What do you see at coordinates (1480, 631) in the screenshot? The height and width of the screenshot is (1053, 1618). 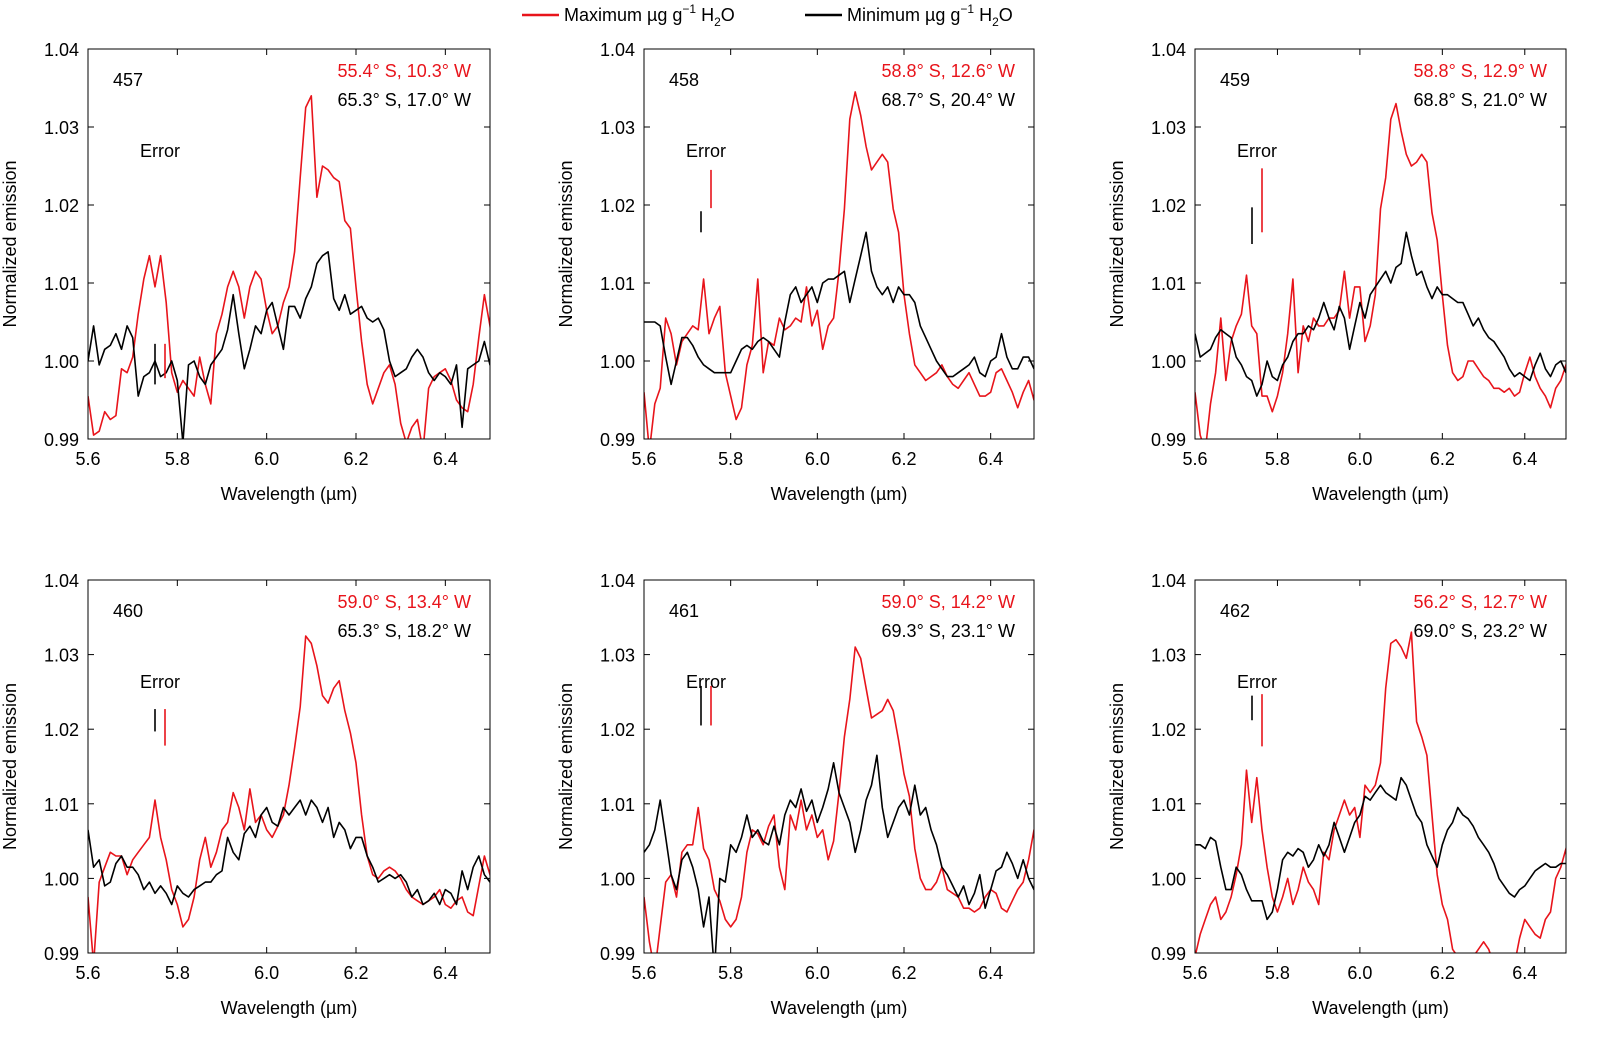 I see `min-coordinate: 69.0° S, 23.2° W` at bounding box center [1480, 631].